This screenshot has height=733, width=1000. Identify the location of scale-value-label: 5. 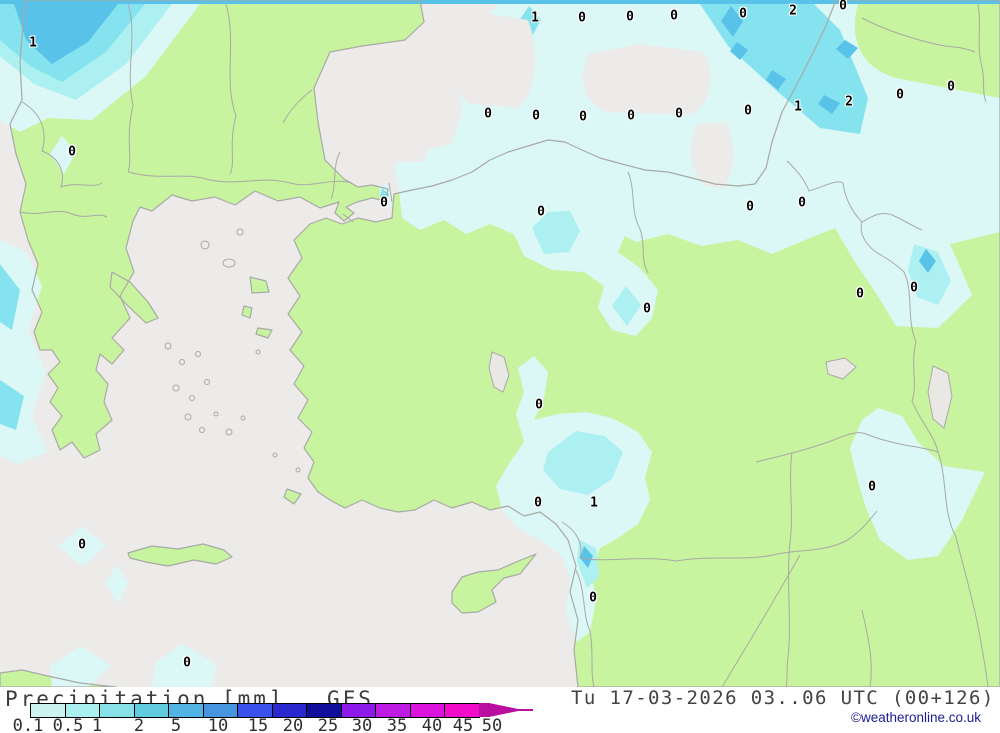
(176, 724).